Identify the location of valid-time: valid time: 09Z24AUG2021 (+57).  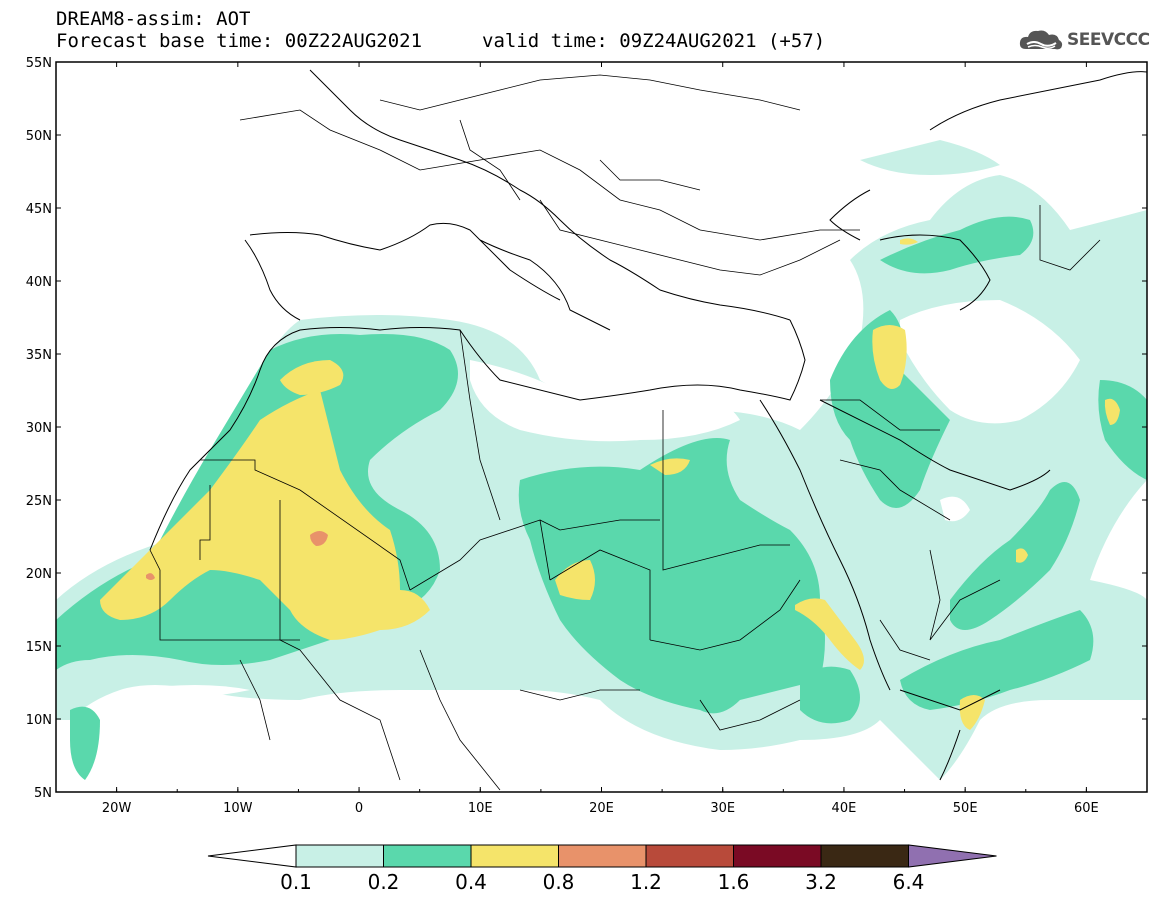
(654, 41).